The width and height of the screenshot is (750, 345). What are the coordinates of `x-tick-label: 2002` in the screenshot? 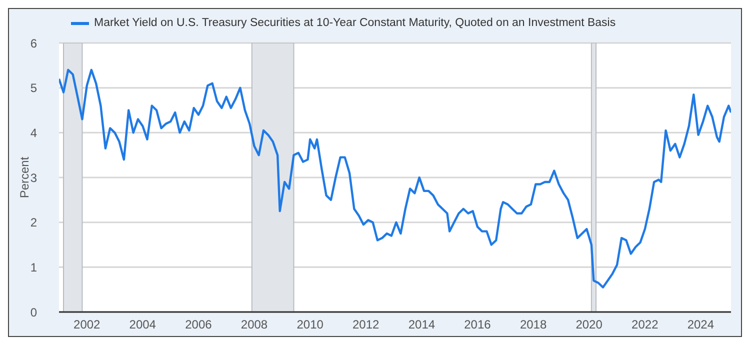 It's located at (87, 325).